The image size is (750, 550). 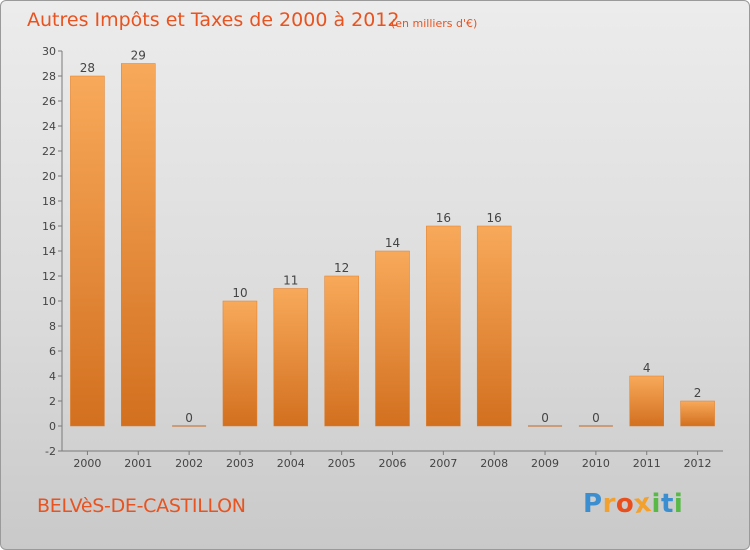 I want to click on y-tick-label: 2, so click(x=52, y=401).